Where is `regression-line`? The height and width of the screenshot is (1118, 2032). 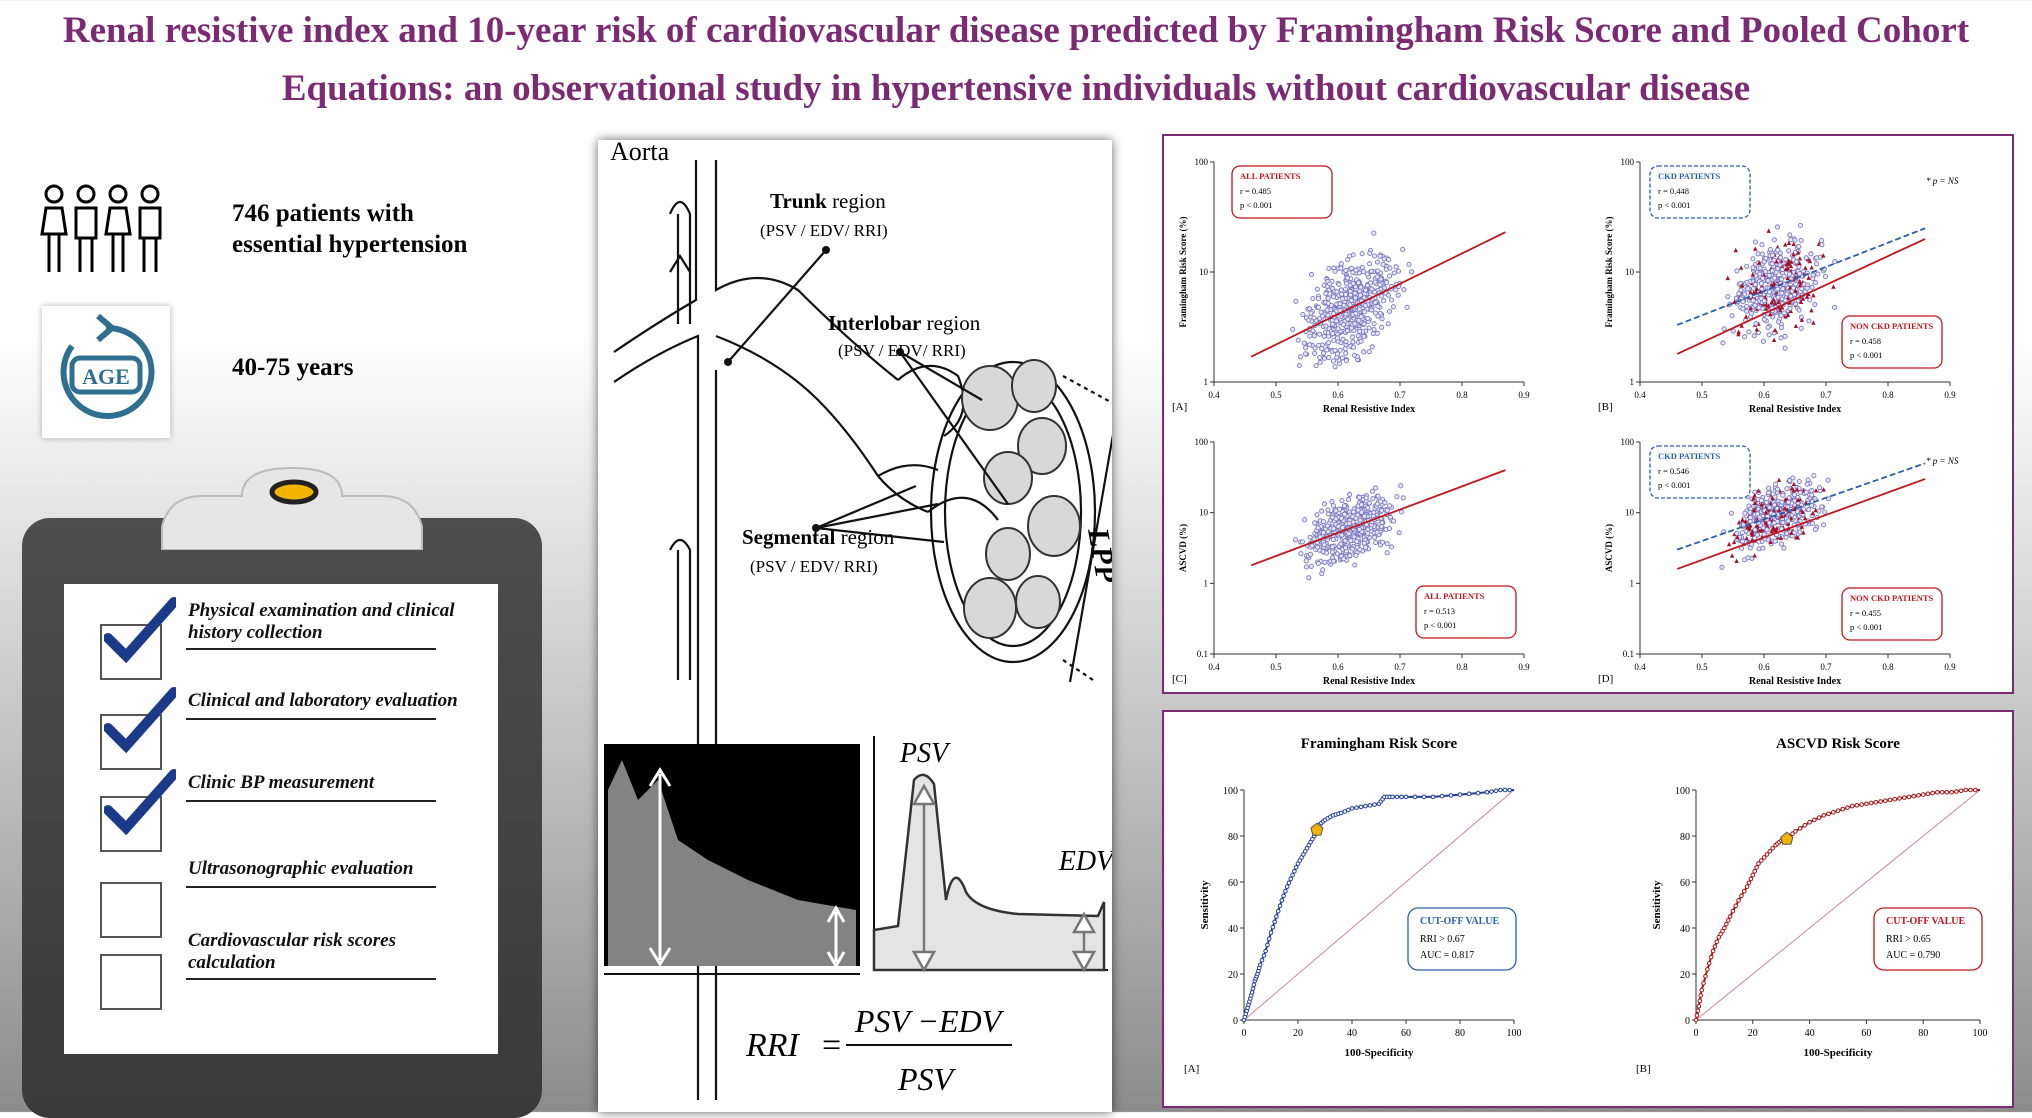 regression-line is located at coordinates (1378, 294).